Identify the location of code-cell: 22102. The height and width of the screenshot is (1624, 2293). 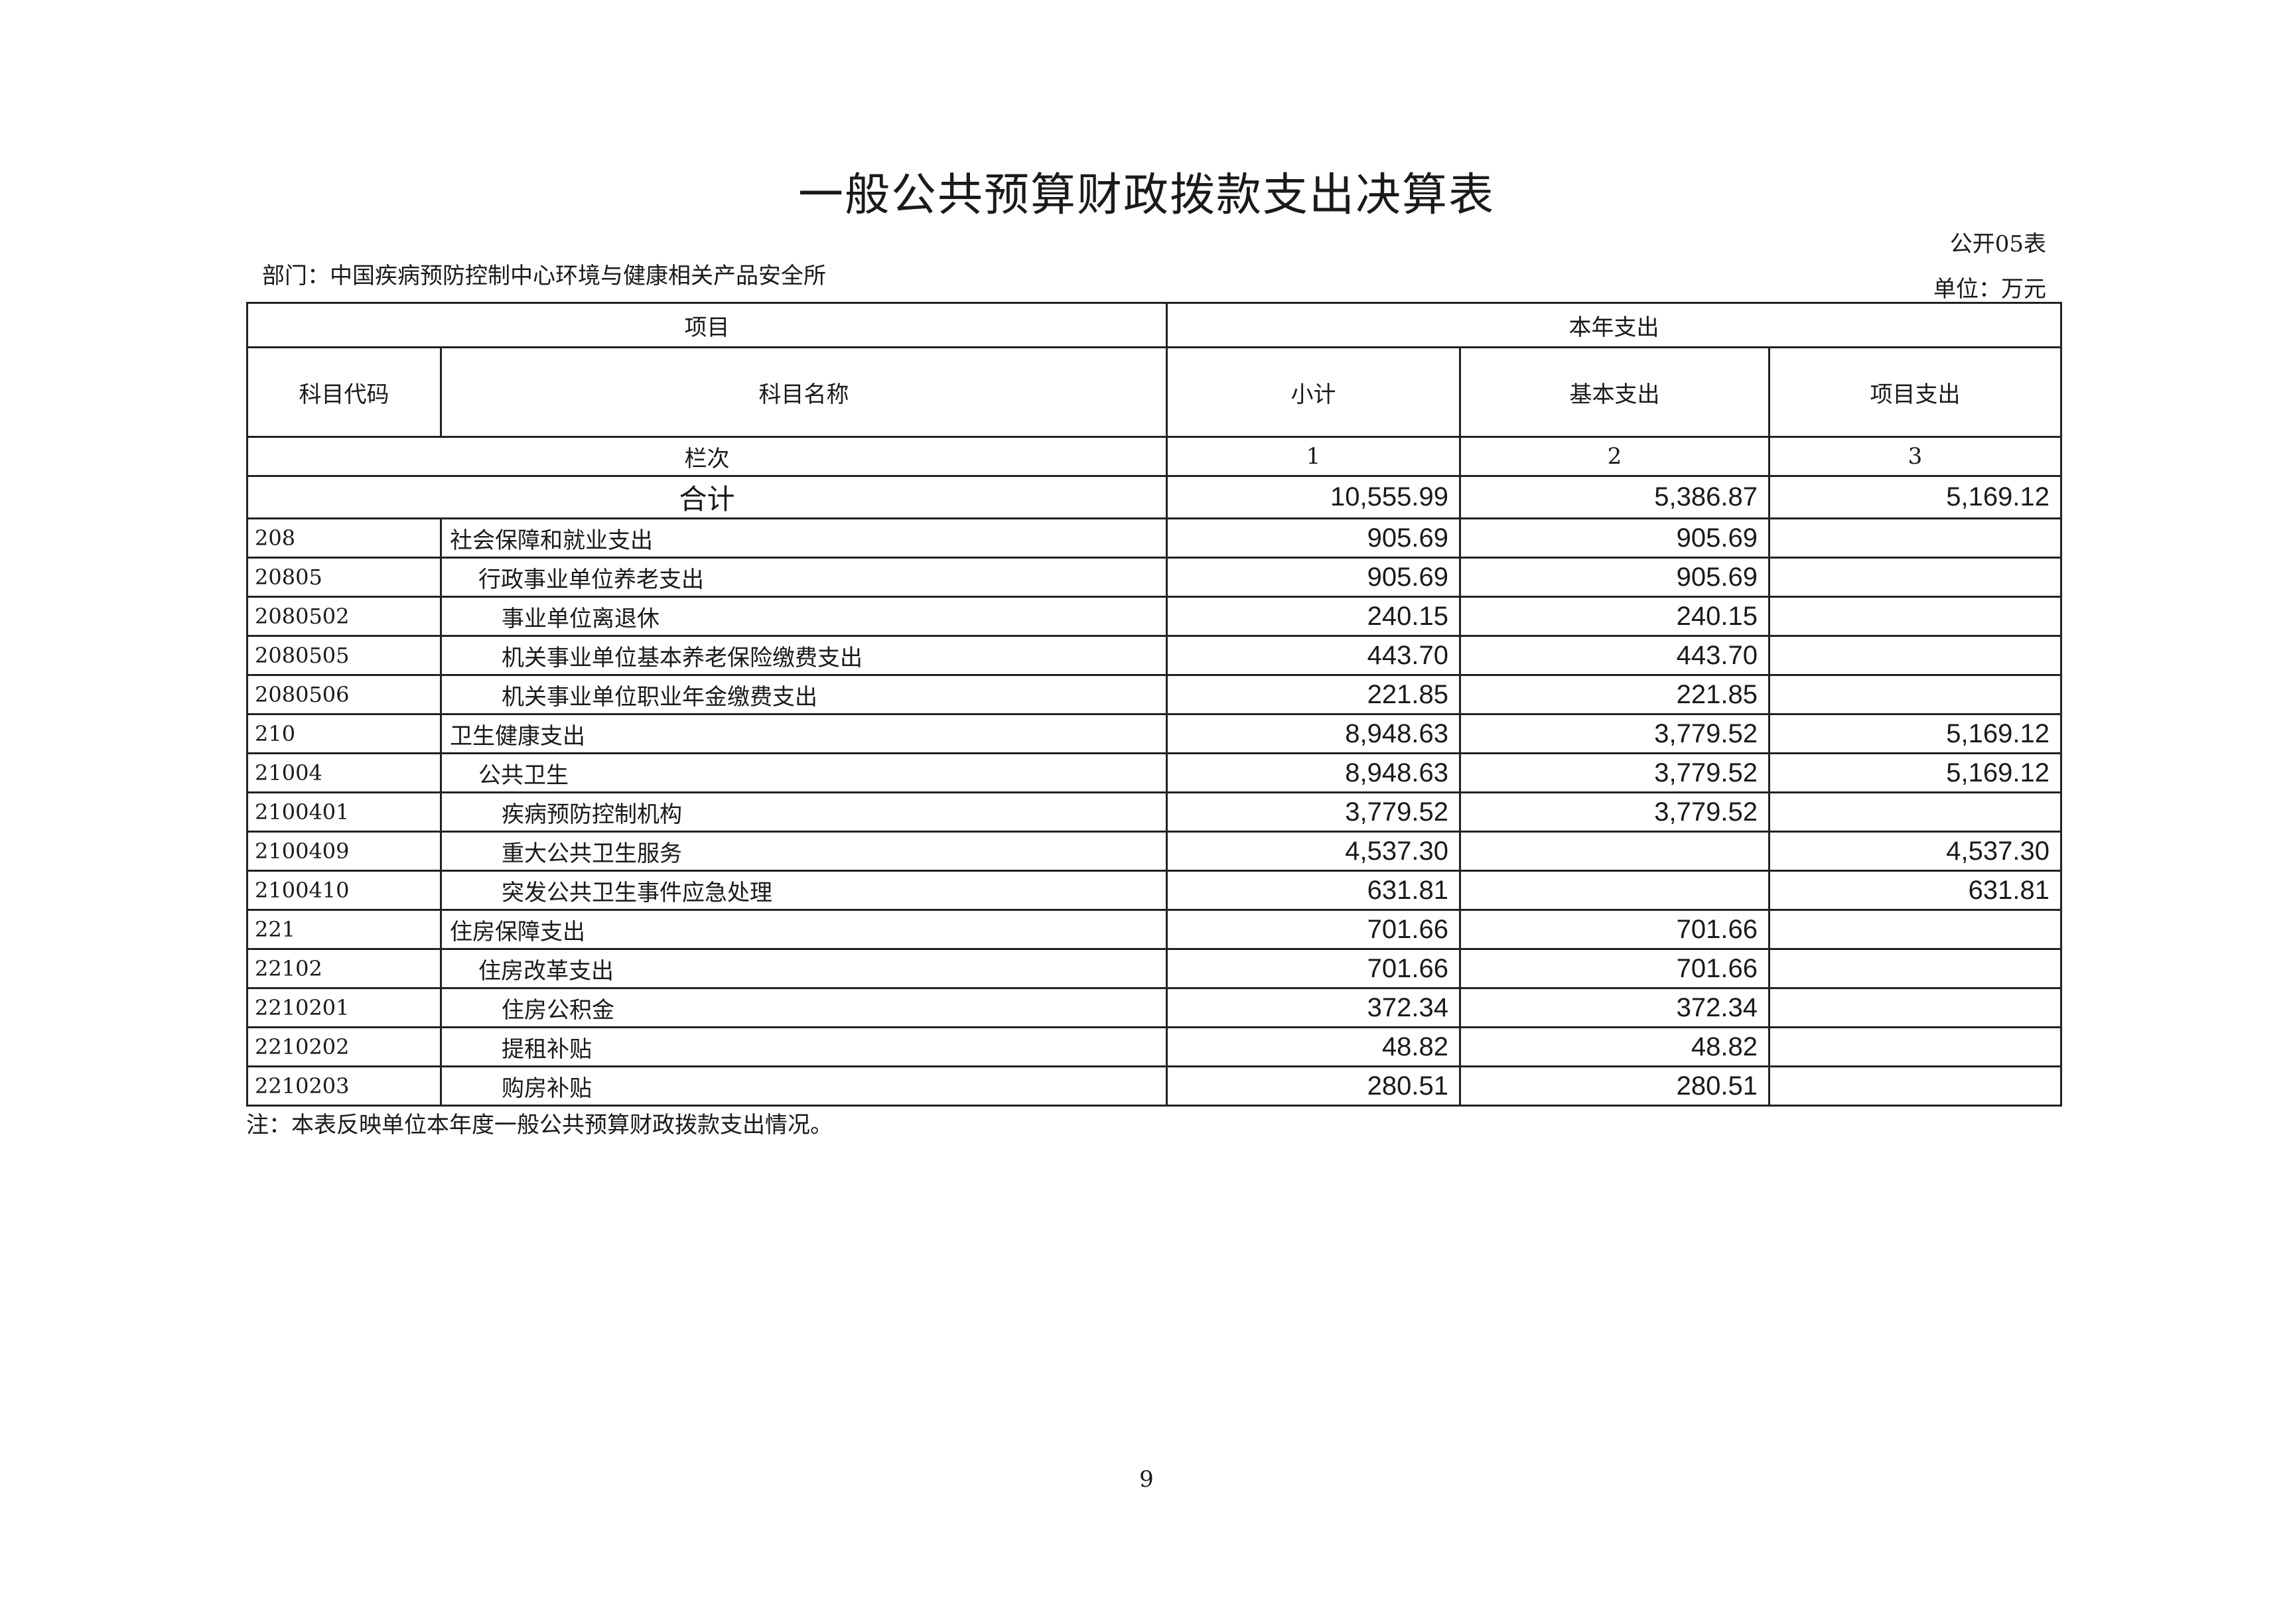
(344, 968).